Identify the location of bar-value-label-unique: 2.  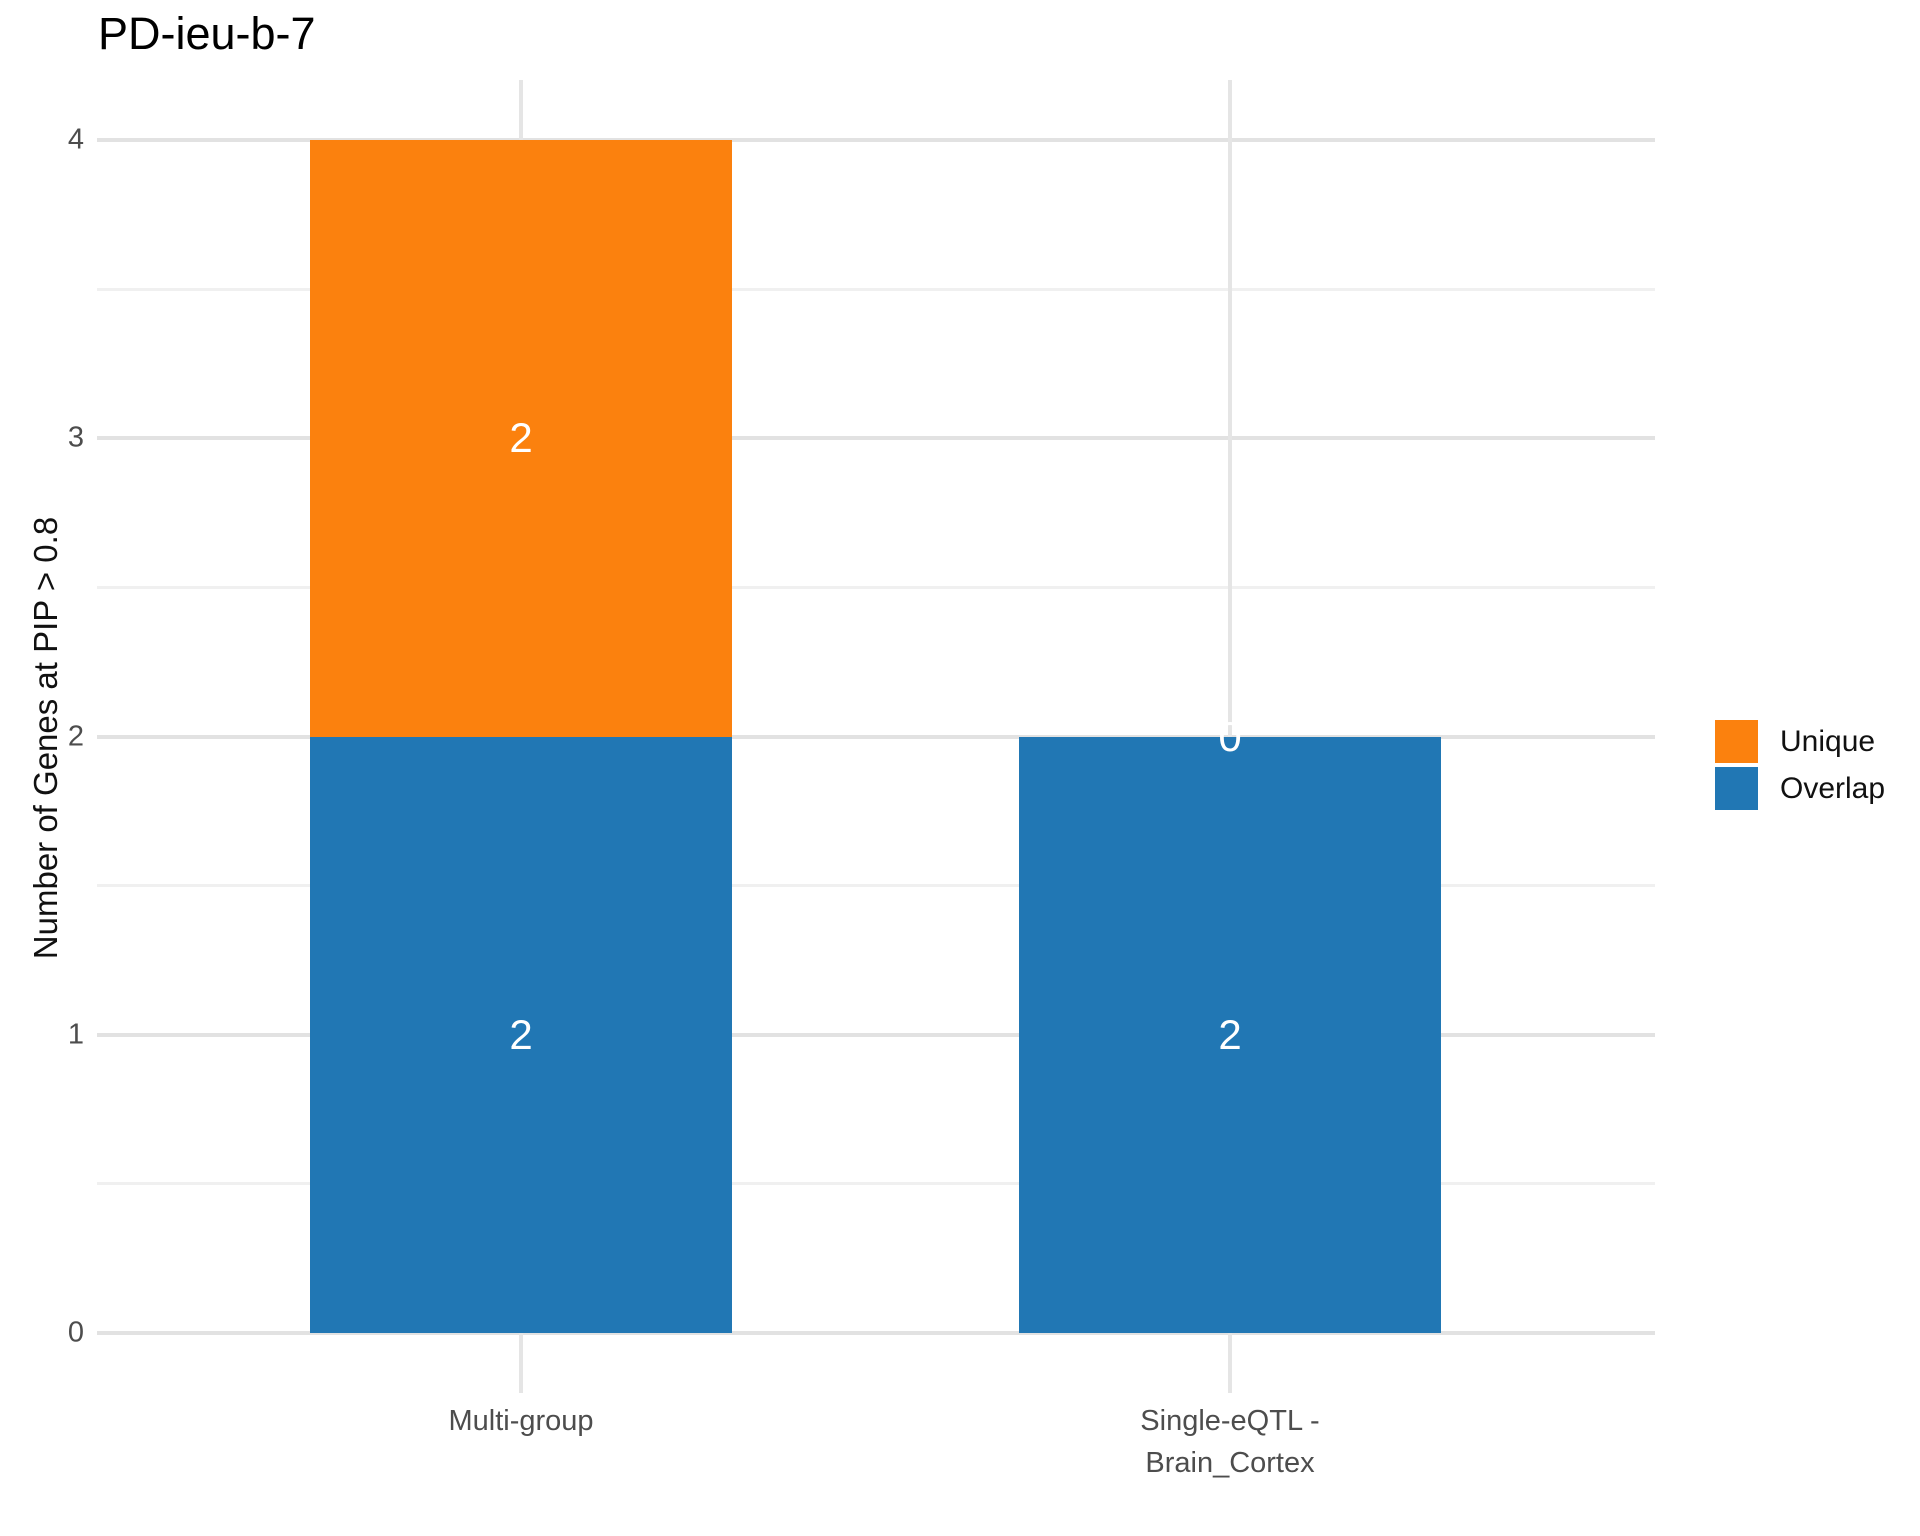
(521, 438).